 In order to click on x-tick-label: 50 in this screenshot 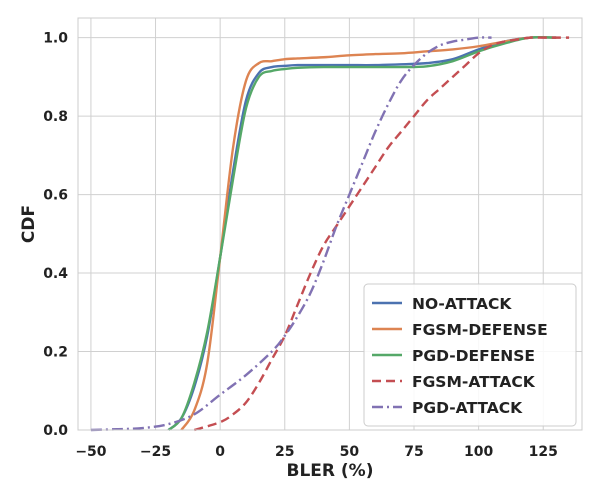, I will do `click(350, 452)`.